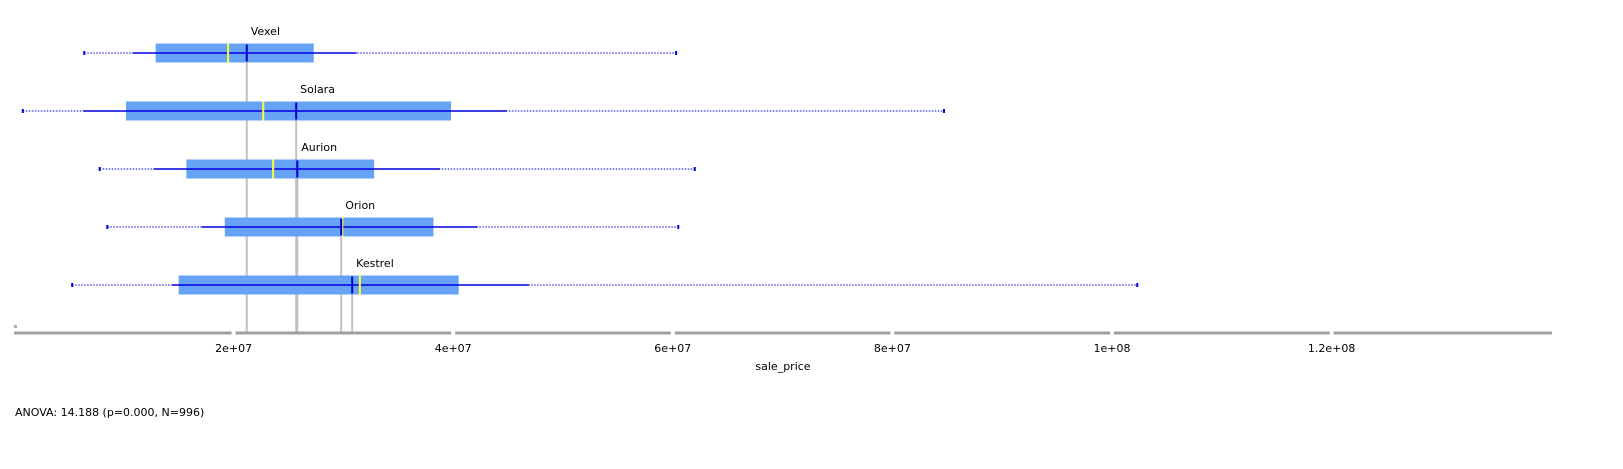 The height and width of the screenshot is (469, 1623). I want to click on axis-origin-marker, so click(15, 326).